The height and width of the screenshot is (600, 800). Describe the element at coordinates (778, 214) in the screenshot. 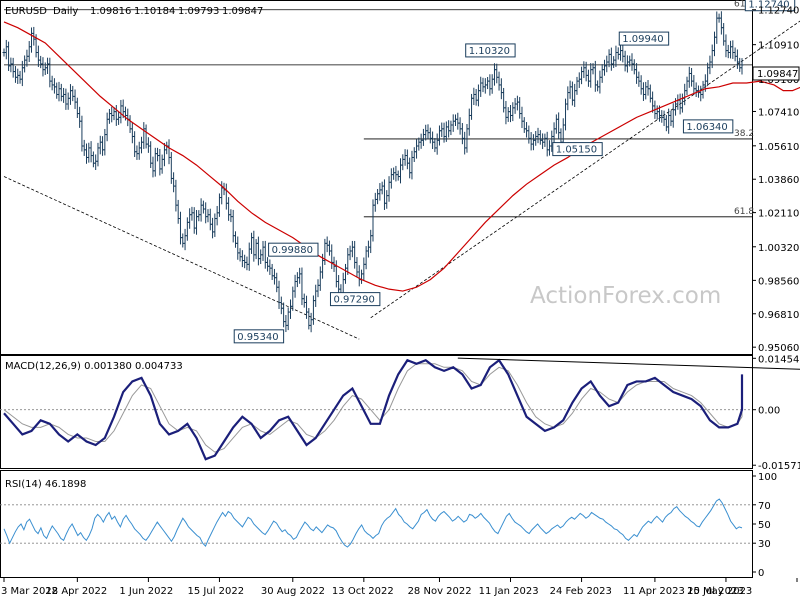

I see `price-axis-label: 1.02110` at that location.